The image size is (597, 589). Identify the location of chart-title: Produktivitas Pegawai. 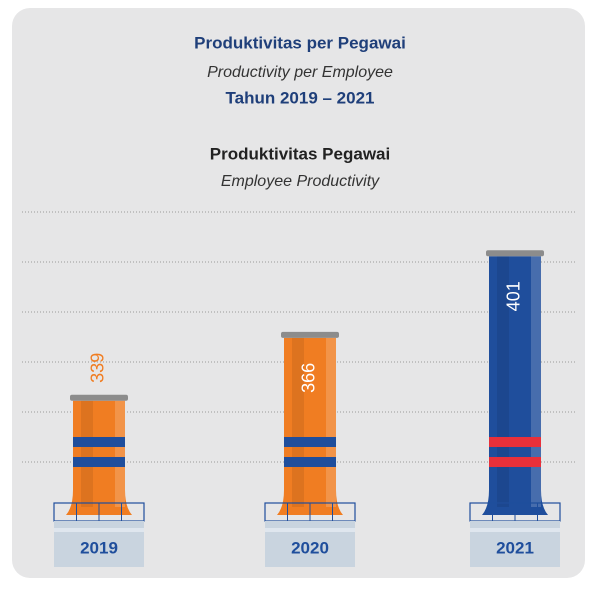
(300, 153).